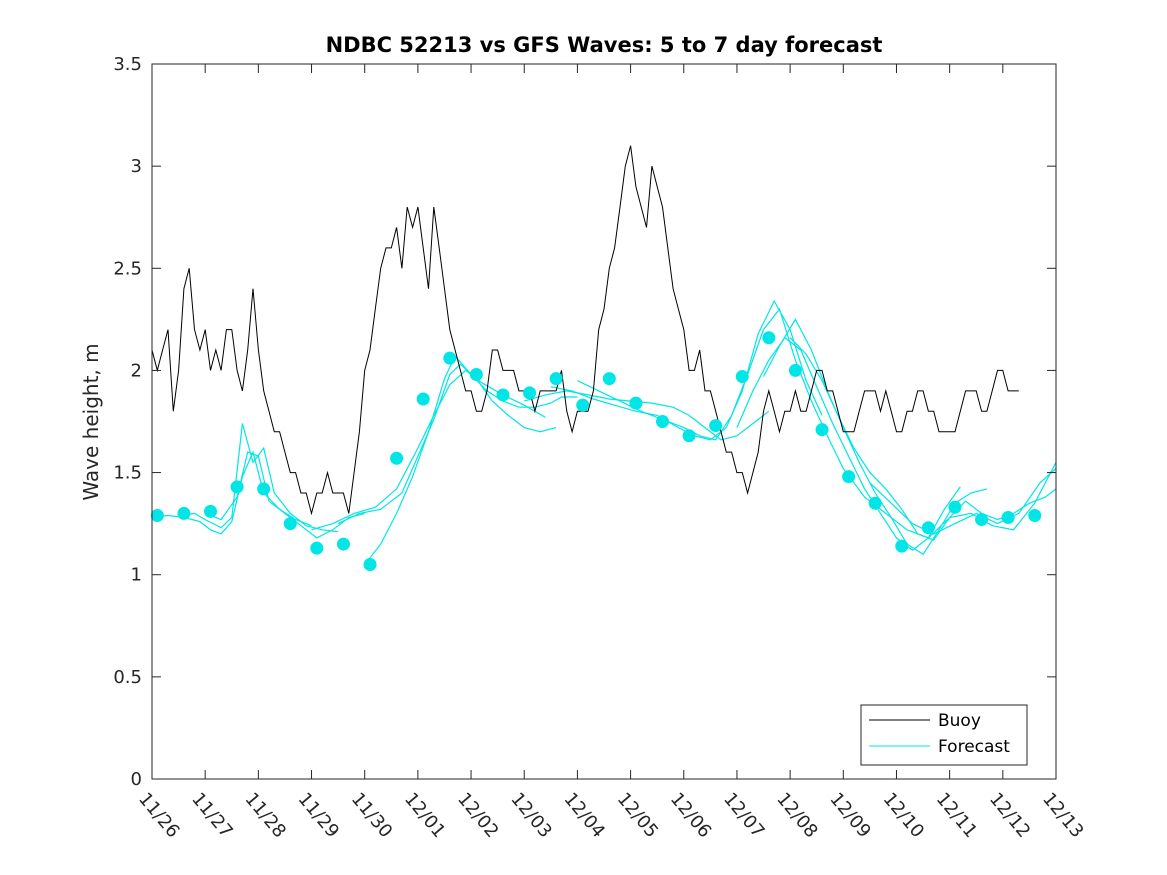 The height and width of the screenshot is (875, 1167). Describe the element at coordinates (136, 779) in the screenshot. I see `y-tick-label: 0` at that location.